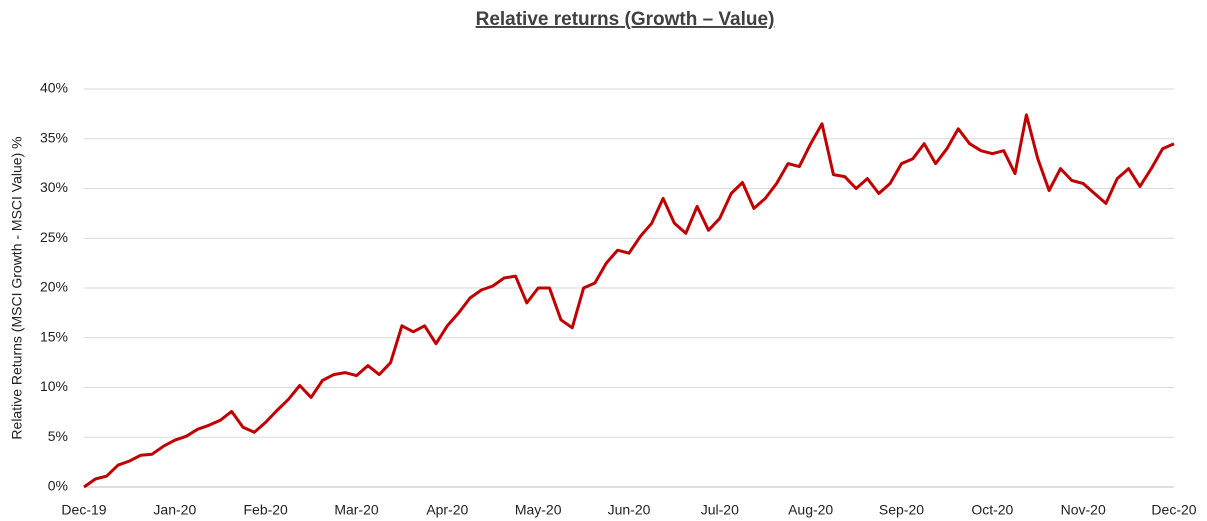 This screenshot has height=521, width=1207. What do you see at coordinates (54, 287) in the screenshot?
I see `y-tick-label: 20%` at bounding box center [54, 287].